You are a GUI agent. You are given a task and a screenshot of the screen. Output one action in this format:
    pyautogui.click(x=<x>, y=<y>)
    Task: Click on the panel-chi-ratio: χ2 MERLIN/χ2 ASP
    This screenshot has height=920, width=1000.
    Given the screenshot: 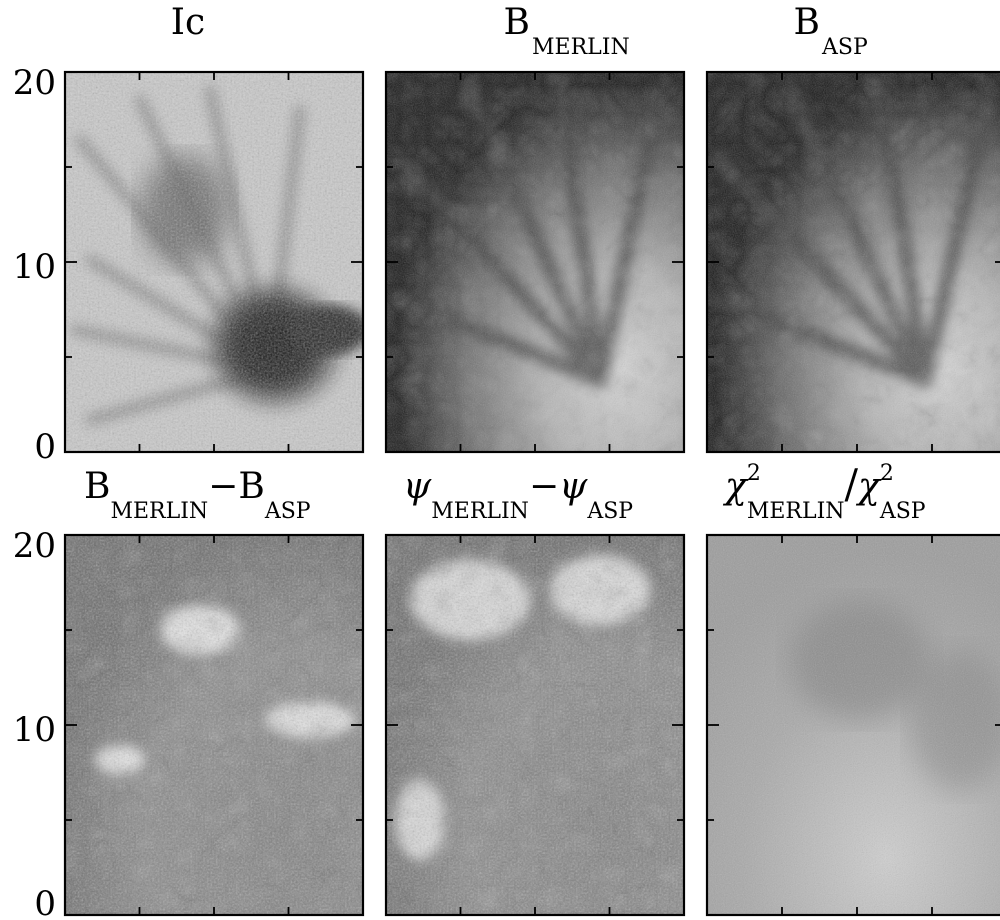 What is the action you would take?
    pyautogui.click(x=852, y=689)
    